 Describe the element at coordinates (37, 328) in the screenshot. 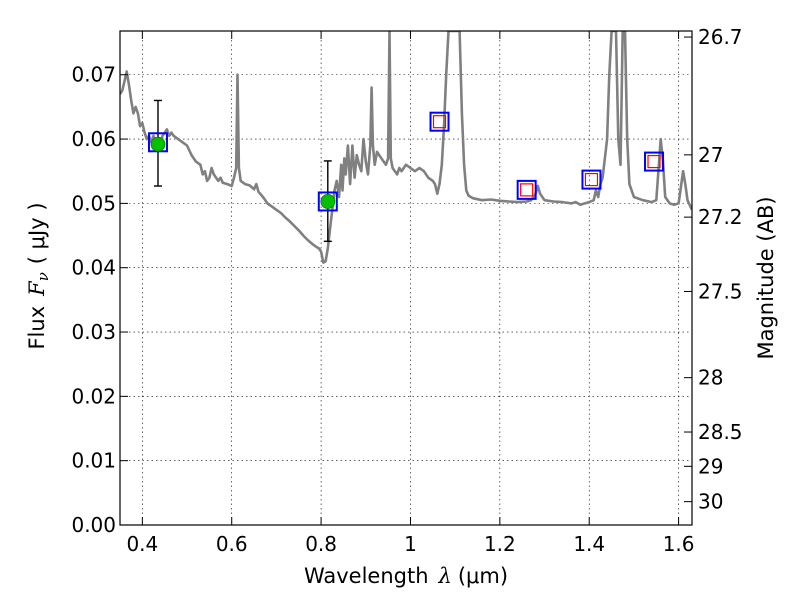

I see `y-axis-label-prefix: Flux` at that location.